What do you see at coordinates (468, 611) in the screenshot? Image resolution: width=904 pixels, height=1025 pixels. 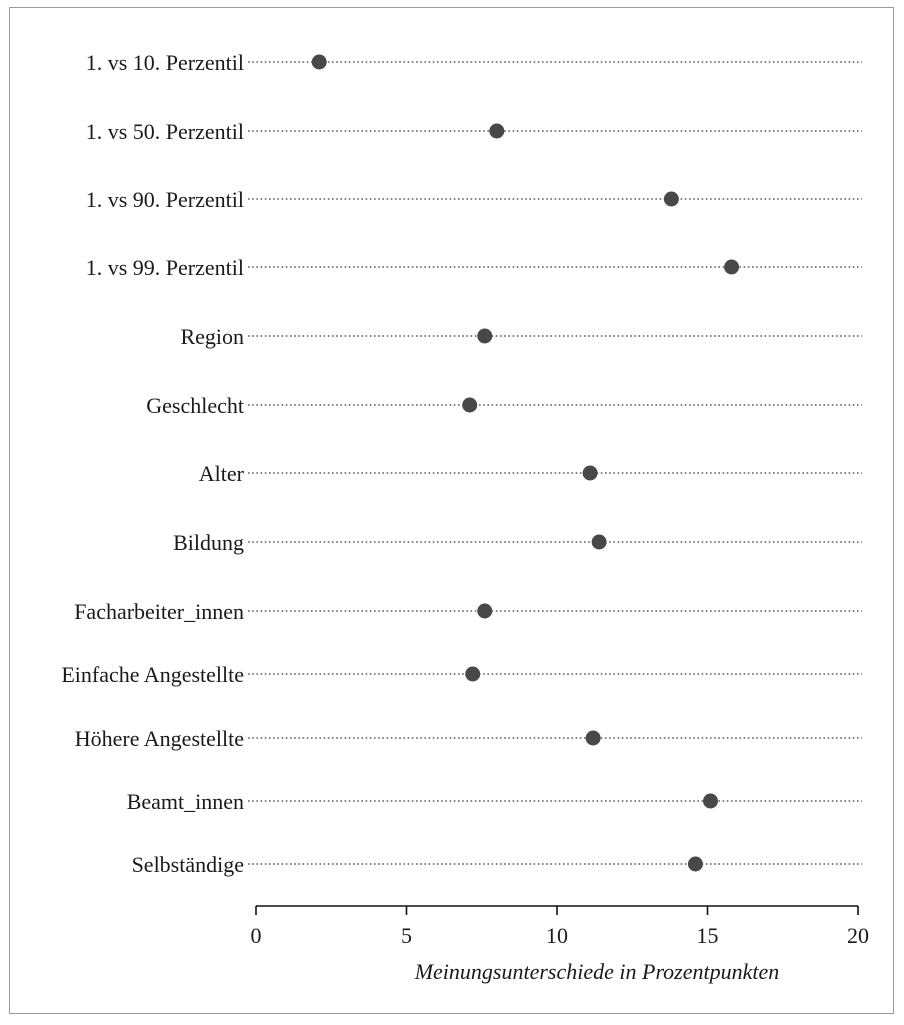 I see `chart-row: Facharbeiter_innen` at bounding box center [468, 611].